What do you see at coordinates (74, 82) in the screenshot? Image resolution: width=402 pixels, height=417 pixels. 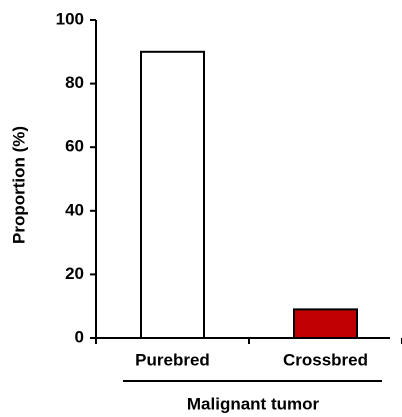 I see `y-tick-label: 80` at bounding box center [74, 82].